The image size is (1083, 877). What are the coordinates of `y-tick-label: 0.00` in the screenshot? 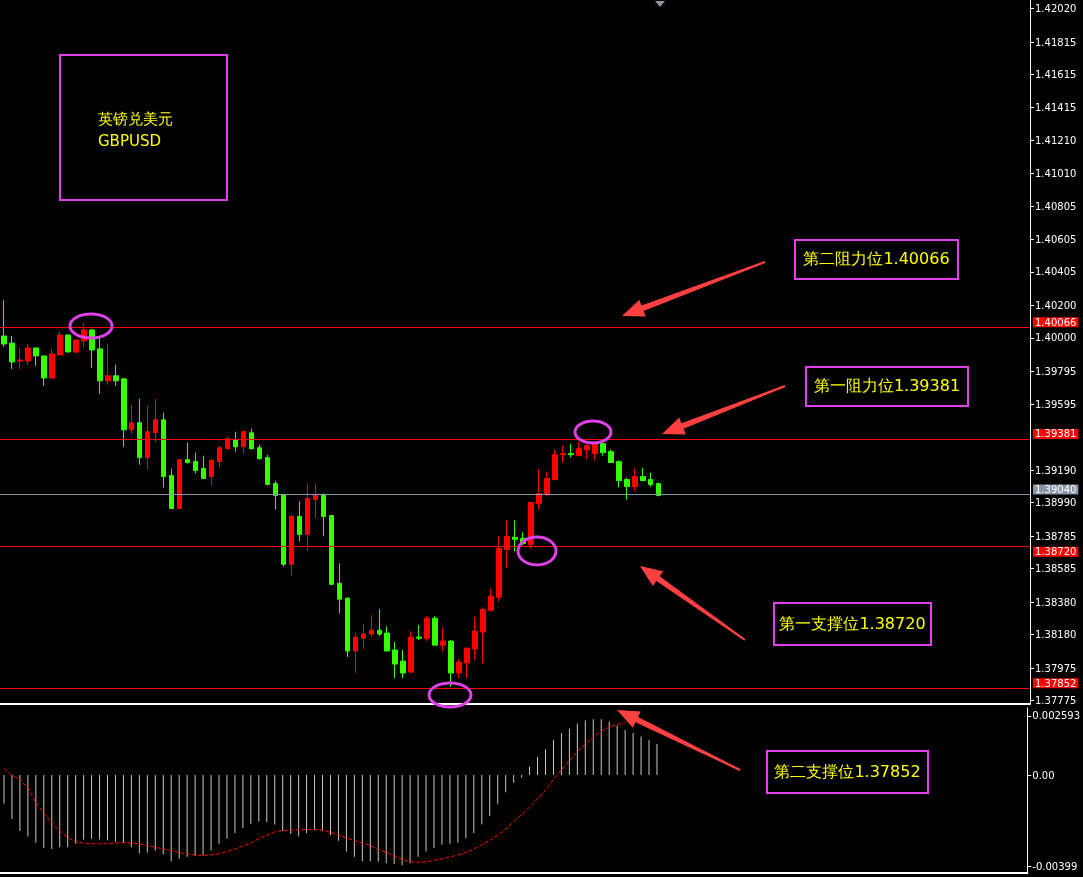 It's located at (1043, 775).